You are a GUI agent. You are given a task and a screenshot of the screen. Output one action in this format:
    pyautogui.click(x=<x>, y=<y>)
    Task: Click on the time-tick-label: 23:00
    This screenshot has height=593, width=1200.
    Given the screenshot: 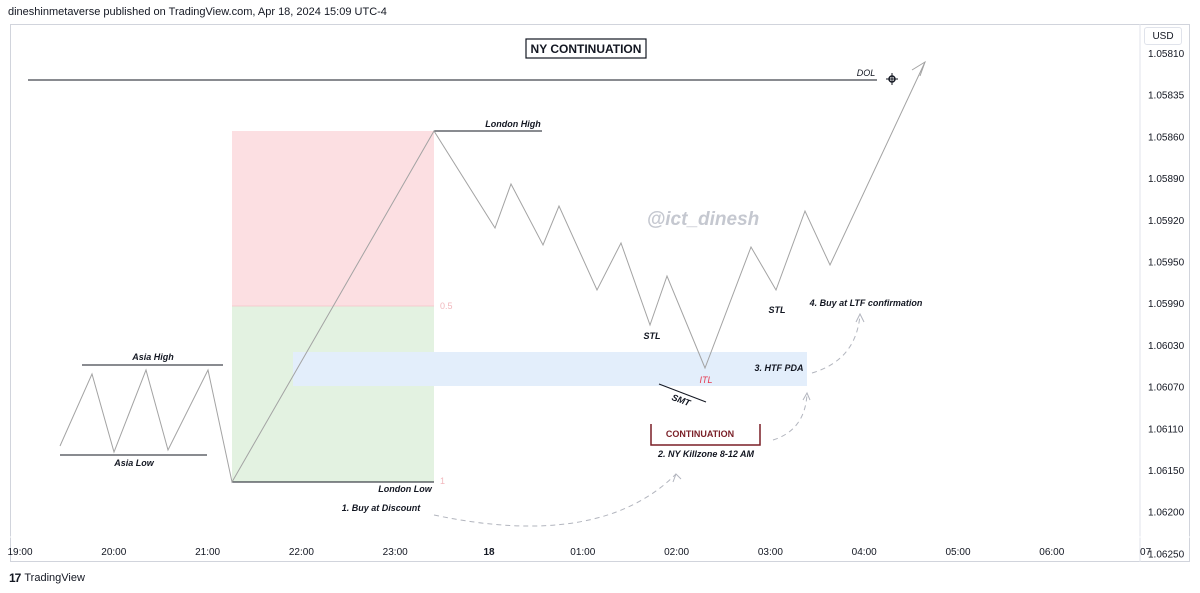 What is the action you would take?
    pyautogui.click(x=395, y=552)
    